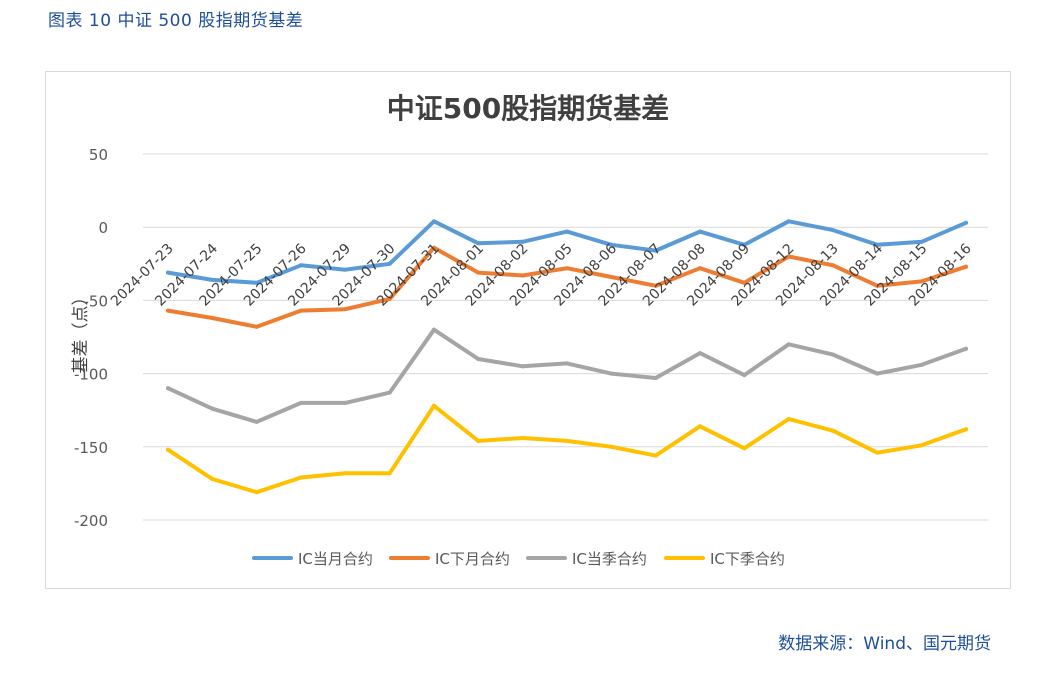 This screenshot has height=675, width=1063. Describe the element at coordinates (518, 559) in the screenshot. I see `legend: IC当月合约 IC下月合约 IC当季合约 IC下季合约` at that location.